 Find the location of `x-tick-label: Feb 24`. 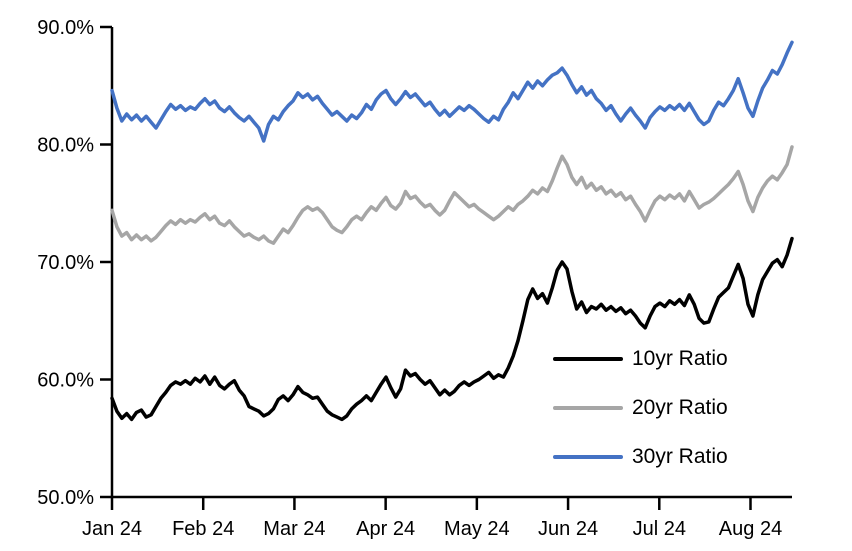

x-tick-label: Feb 24 is located at coordinates (203, 529).